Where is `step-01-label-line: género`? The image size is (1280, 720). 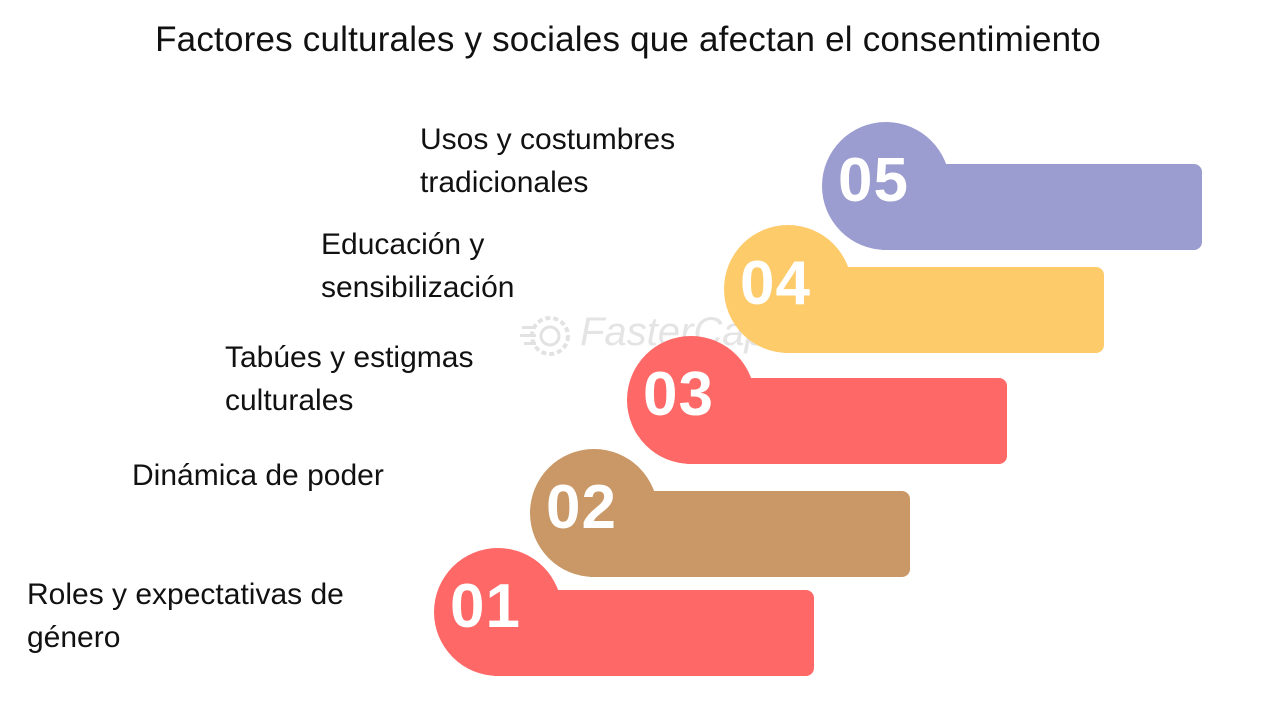
step-01-label-line: género is located at coordinates (74, 637).